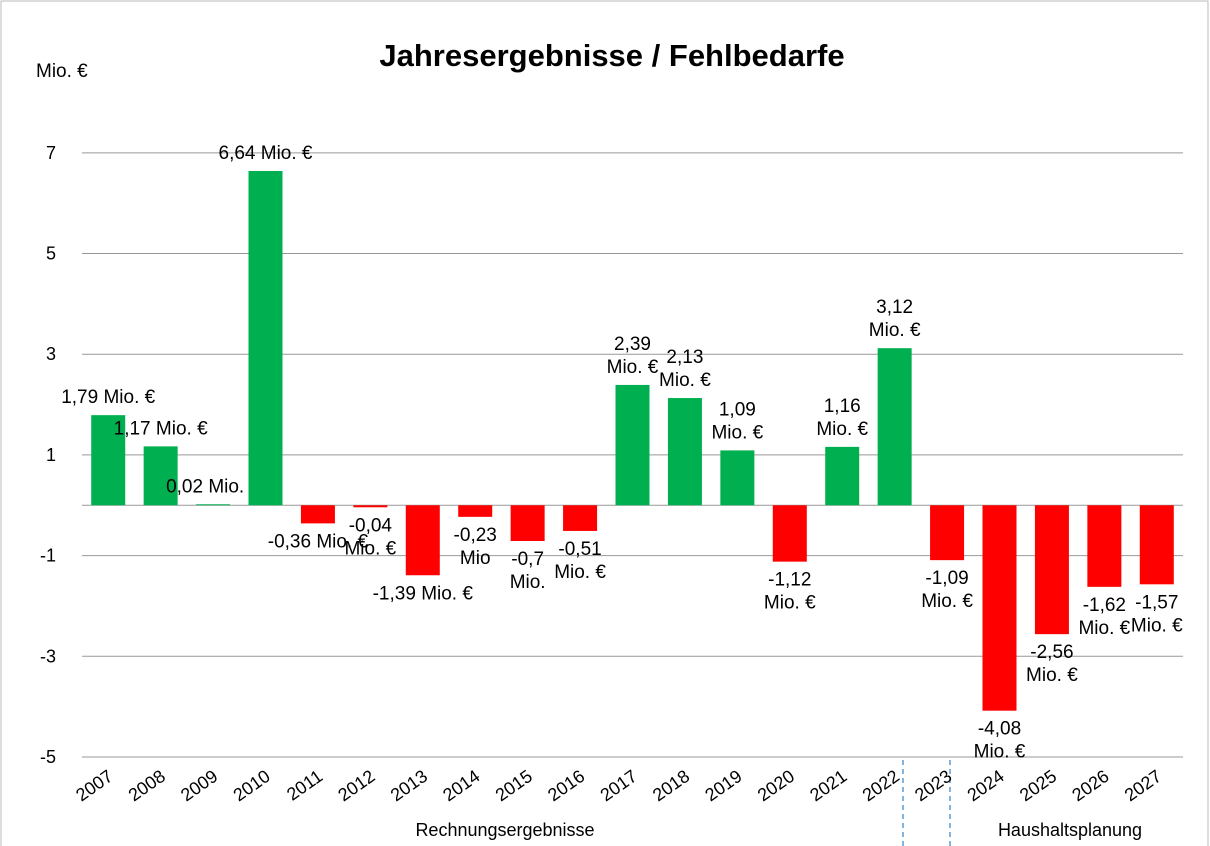 This screenshot has width=1210, height=846. Describe the element at coordinates (611, 55) in the screenshot. I see `chart-title: Jahresergebnisse / Fehlbedarfe` at that location.